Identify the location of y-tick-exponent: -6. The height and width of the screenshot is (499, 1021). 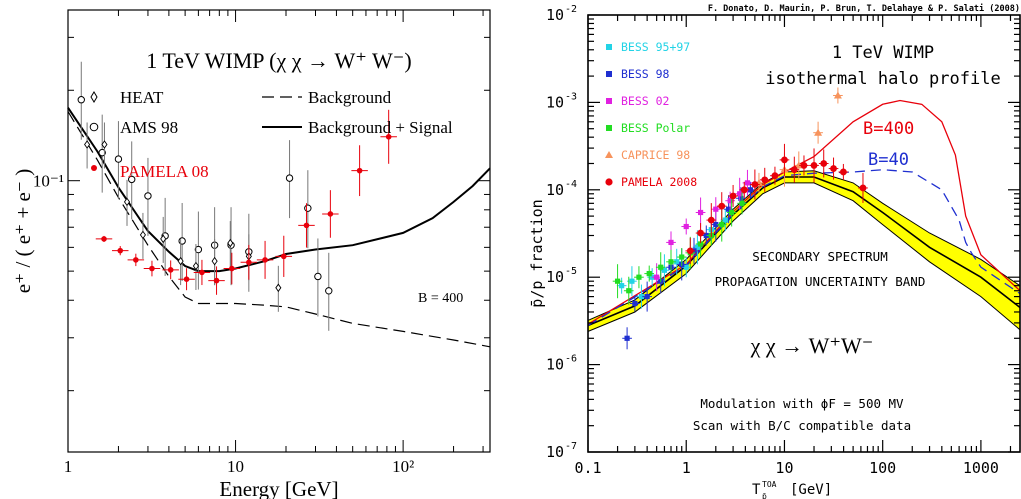
(571, 359).